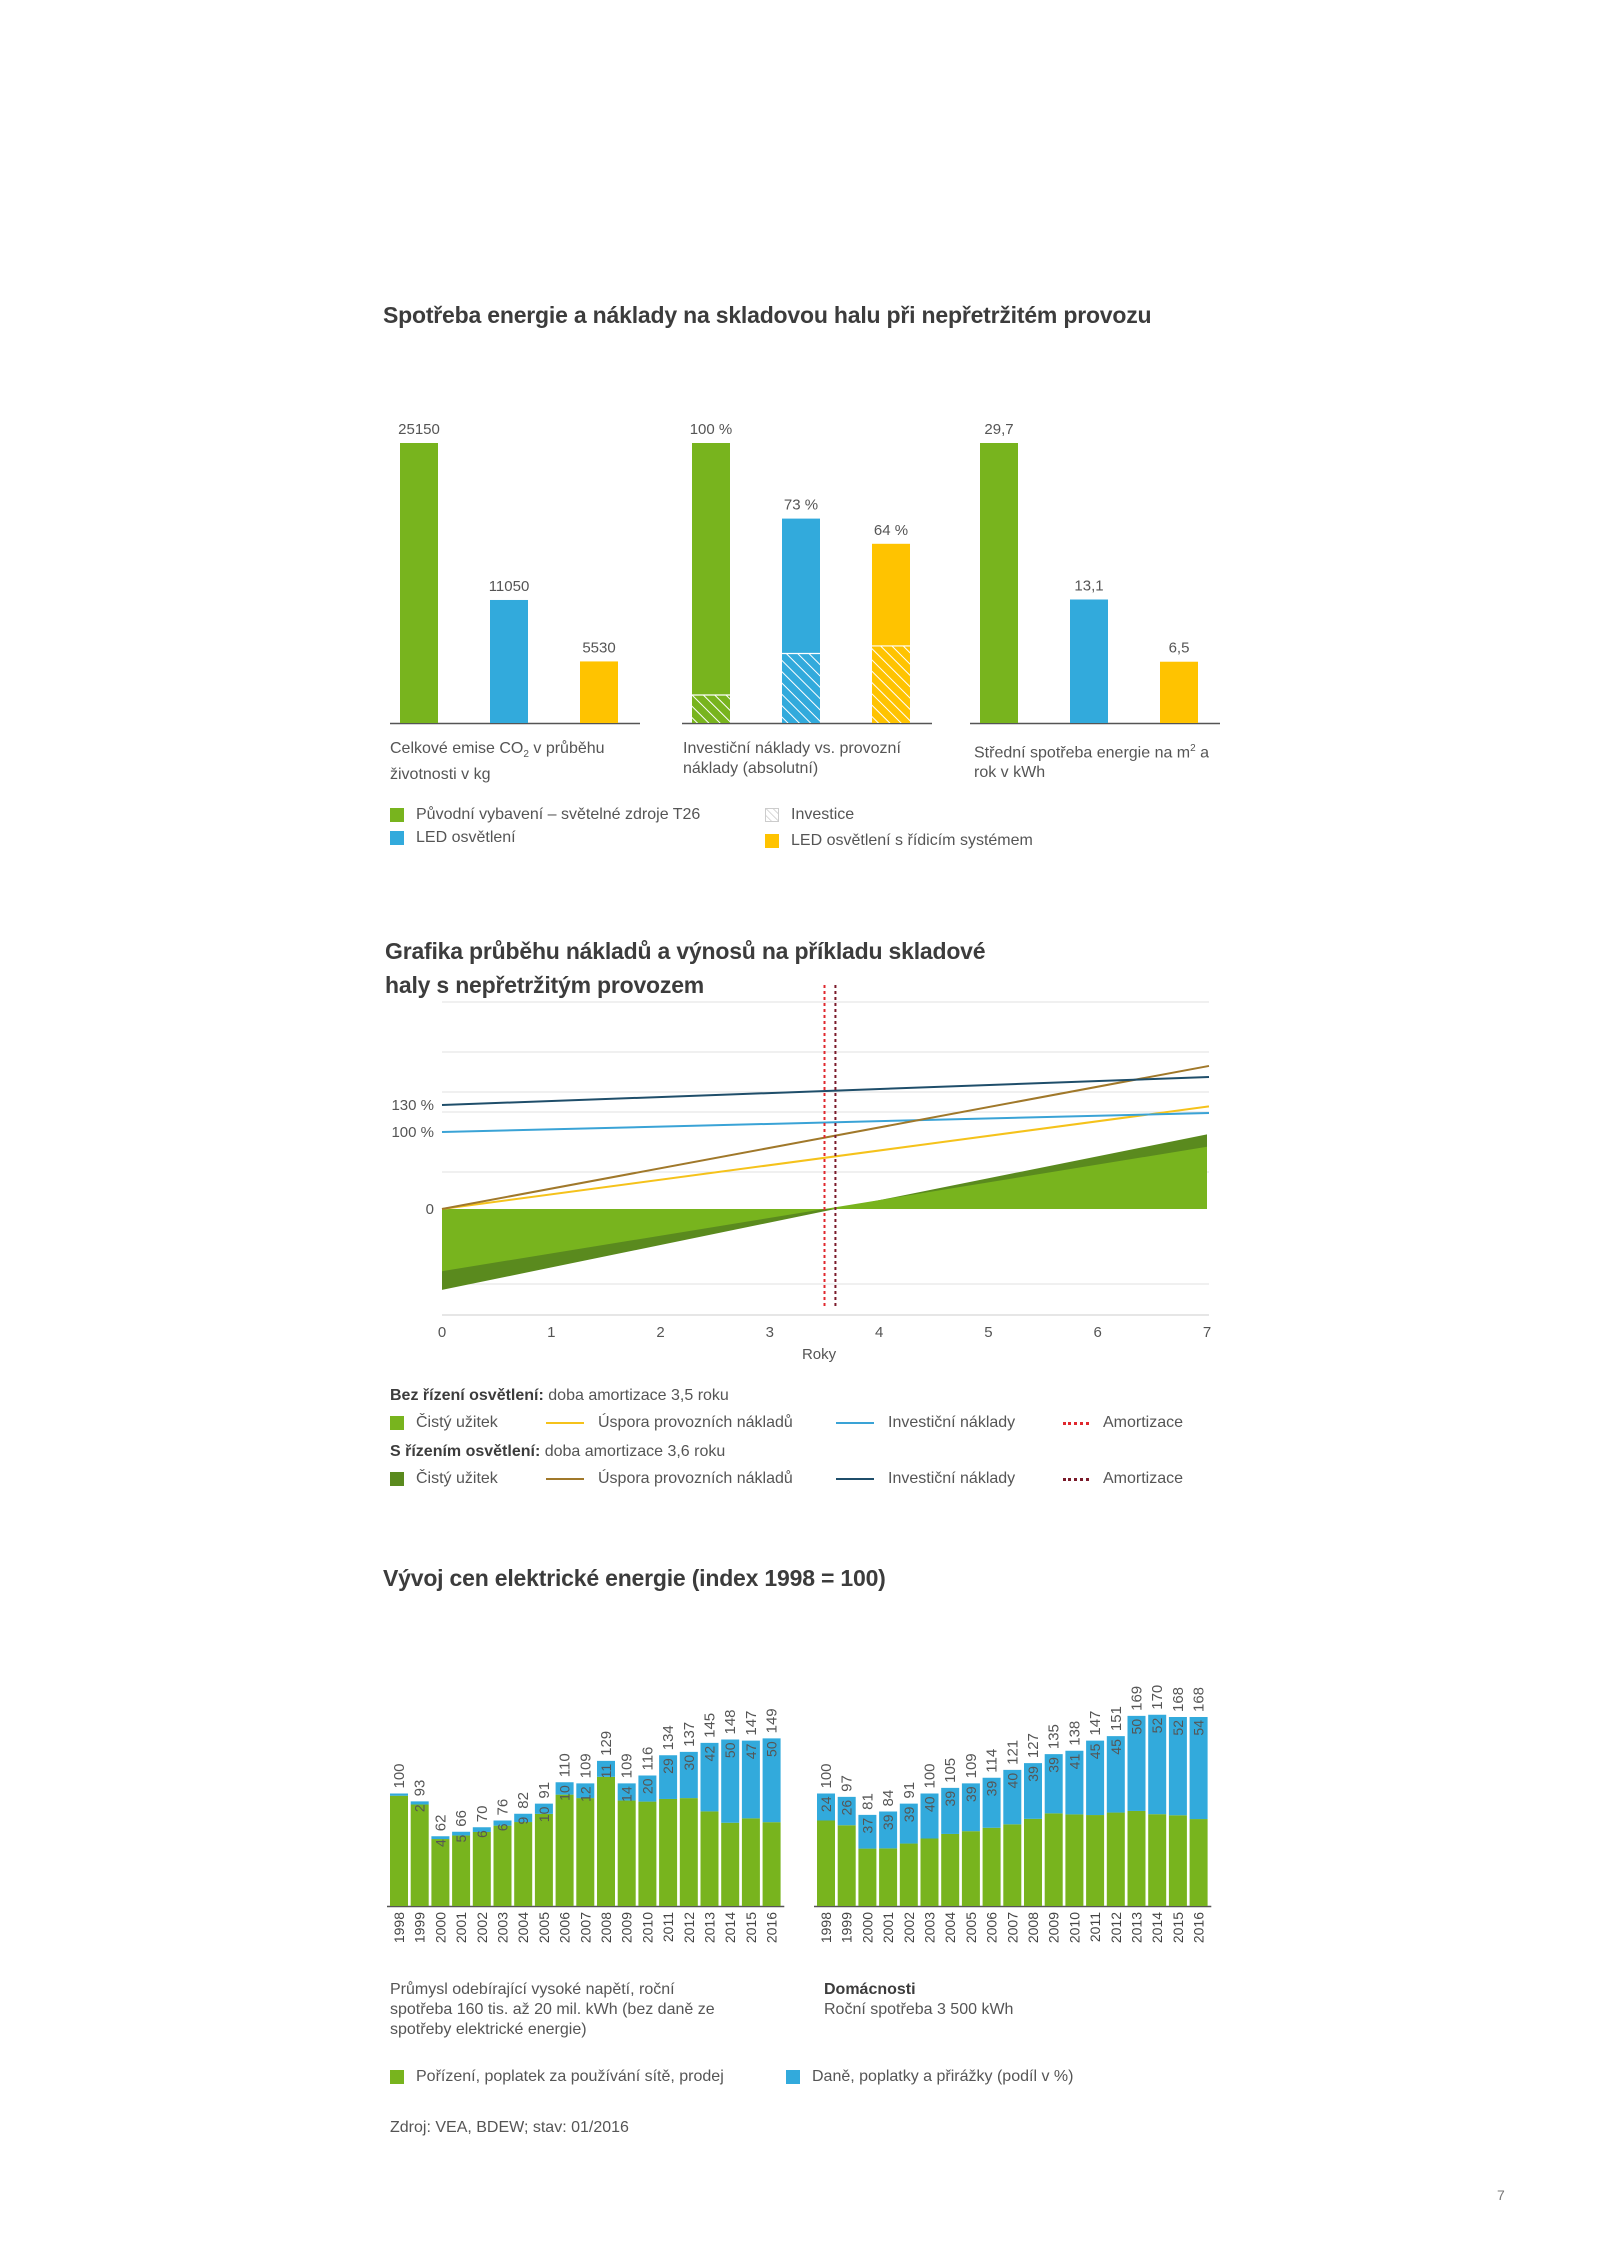 The image size is (1600, 2263). What do you see at coordinates (1115, 1774) in the screenshot?
I see `bar-households-tax-2012` at bounding box center [1115, 1774].